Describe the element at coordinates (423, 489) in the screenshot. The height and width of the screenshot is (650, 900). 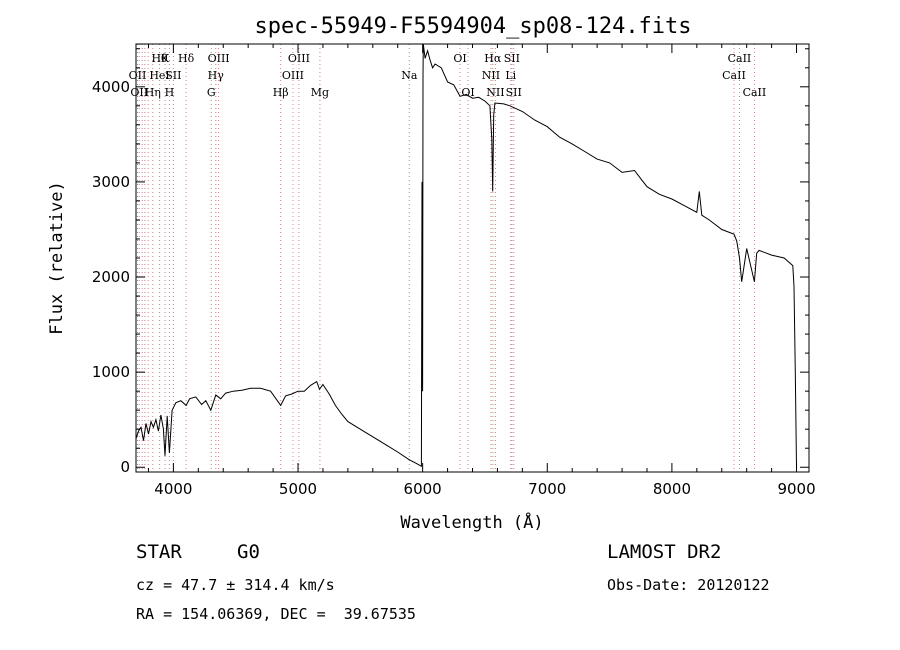
I see `x-tick-label: 6000` at that location.